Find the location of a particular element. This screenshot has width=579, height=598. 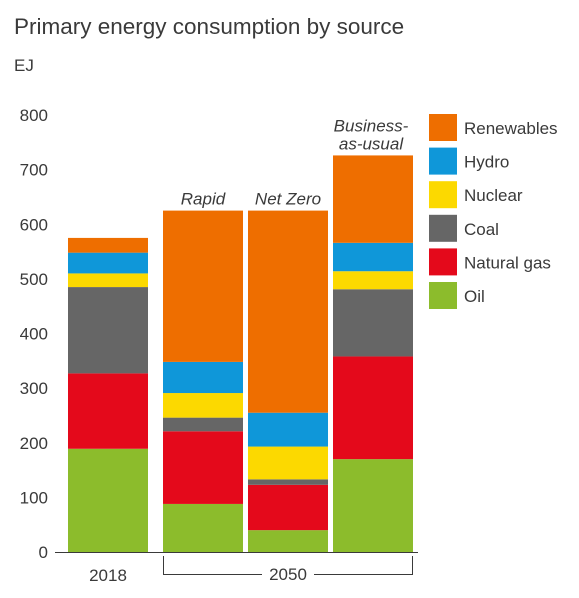

bar-rapid-hydro is located at coordinates (203, 377).